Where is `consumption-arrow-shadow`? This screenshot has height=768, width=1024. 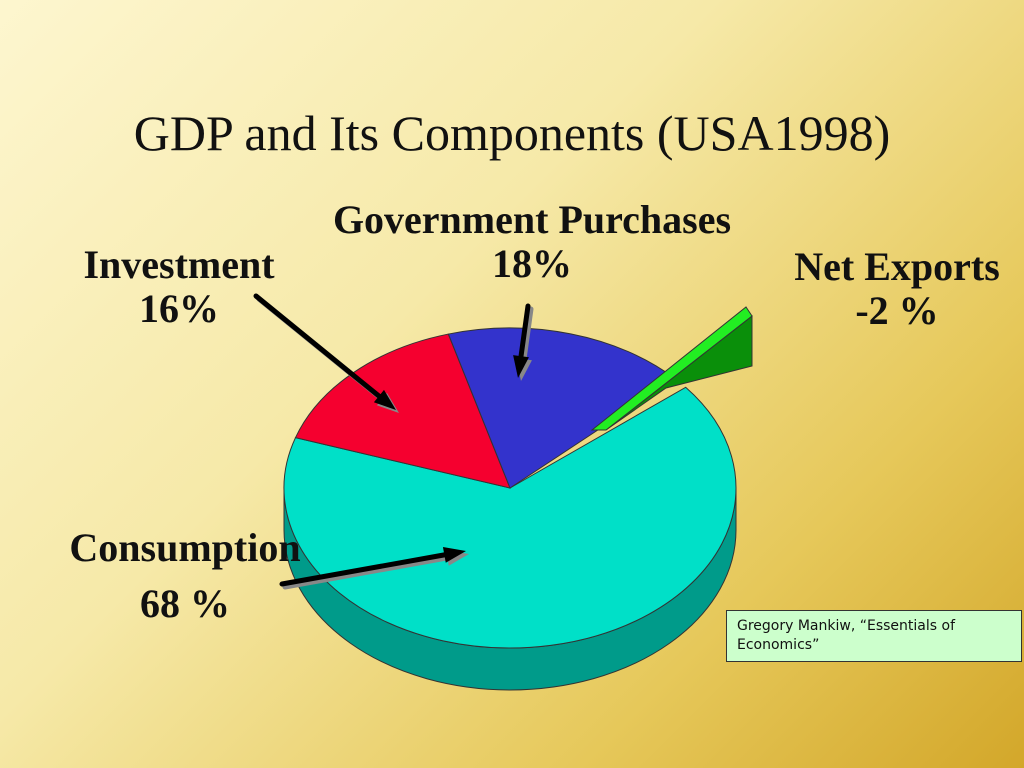
consumption-arrow-shadow is located at coordinates (366, 572).